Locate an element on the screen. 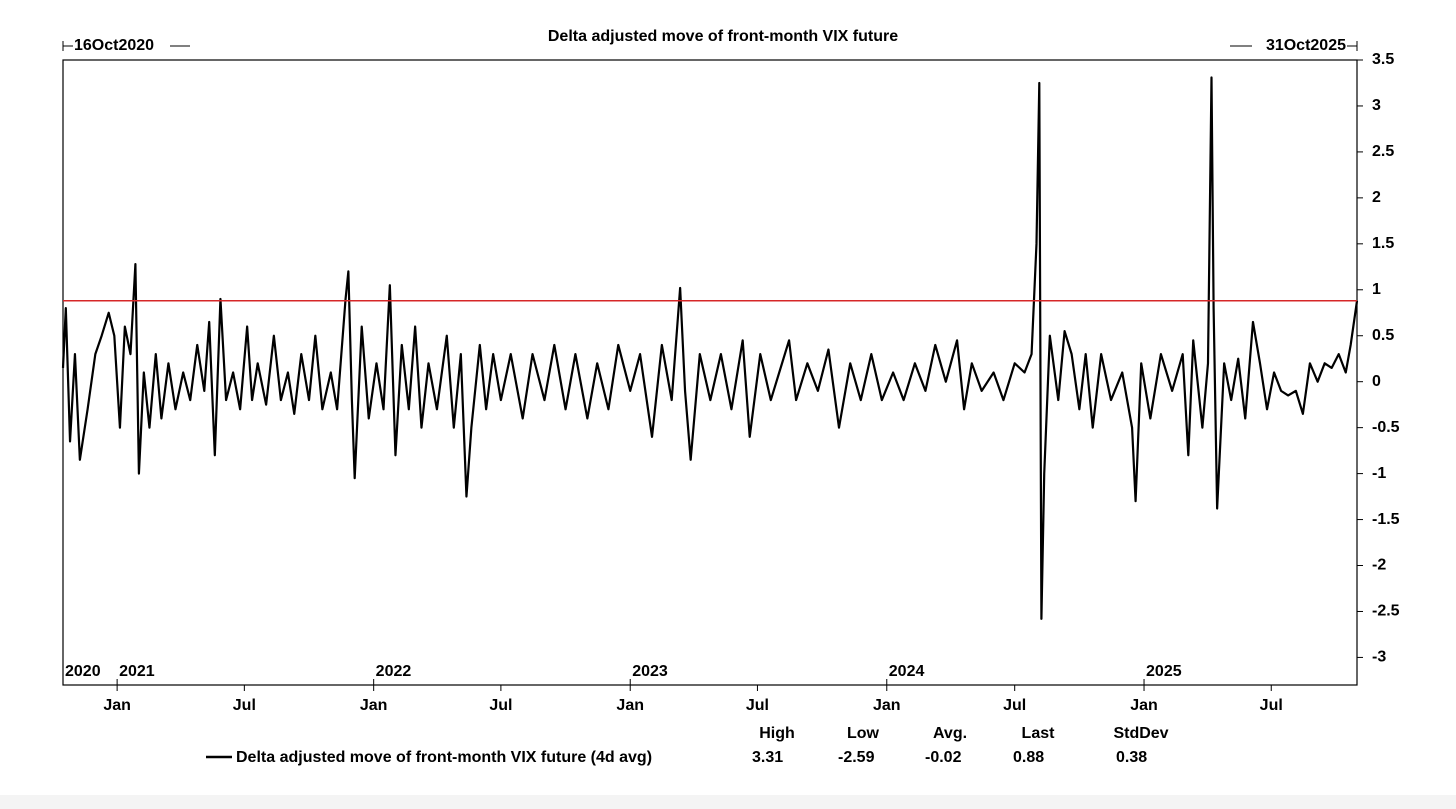 The height and width of the screenshot is (809, 1456). stat-value: -0.02 is located at coordinates (943, 757).